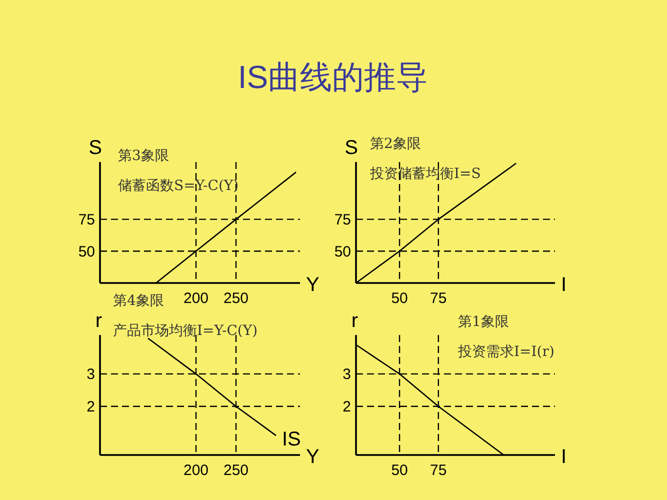 The image size is (667, 500). I want to click on annotation: 第3象限, so click(143, 156).